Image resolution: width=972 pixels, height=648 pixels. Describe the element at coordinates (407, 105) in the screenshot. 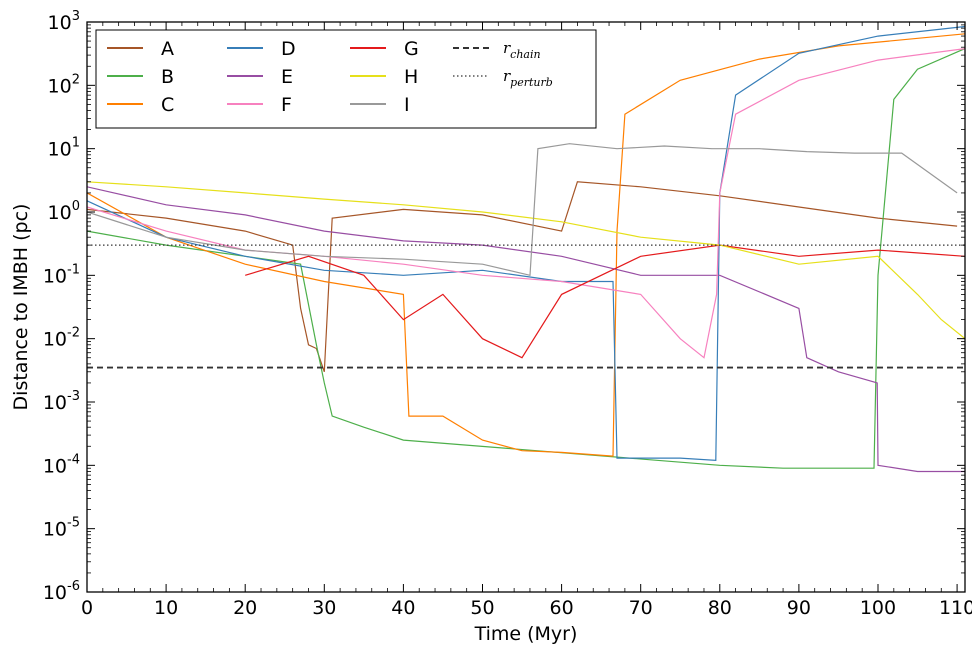

I see `legend-label-i: I` at that location.